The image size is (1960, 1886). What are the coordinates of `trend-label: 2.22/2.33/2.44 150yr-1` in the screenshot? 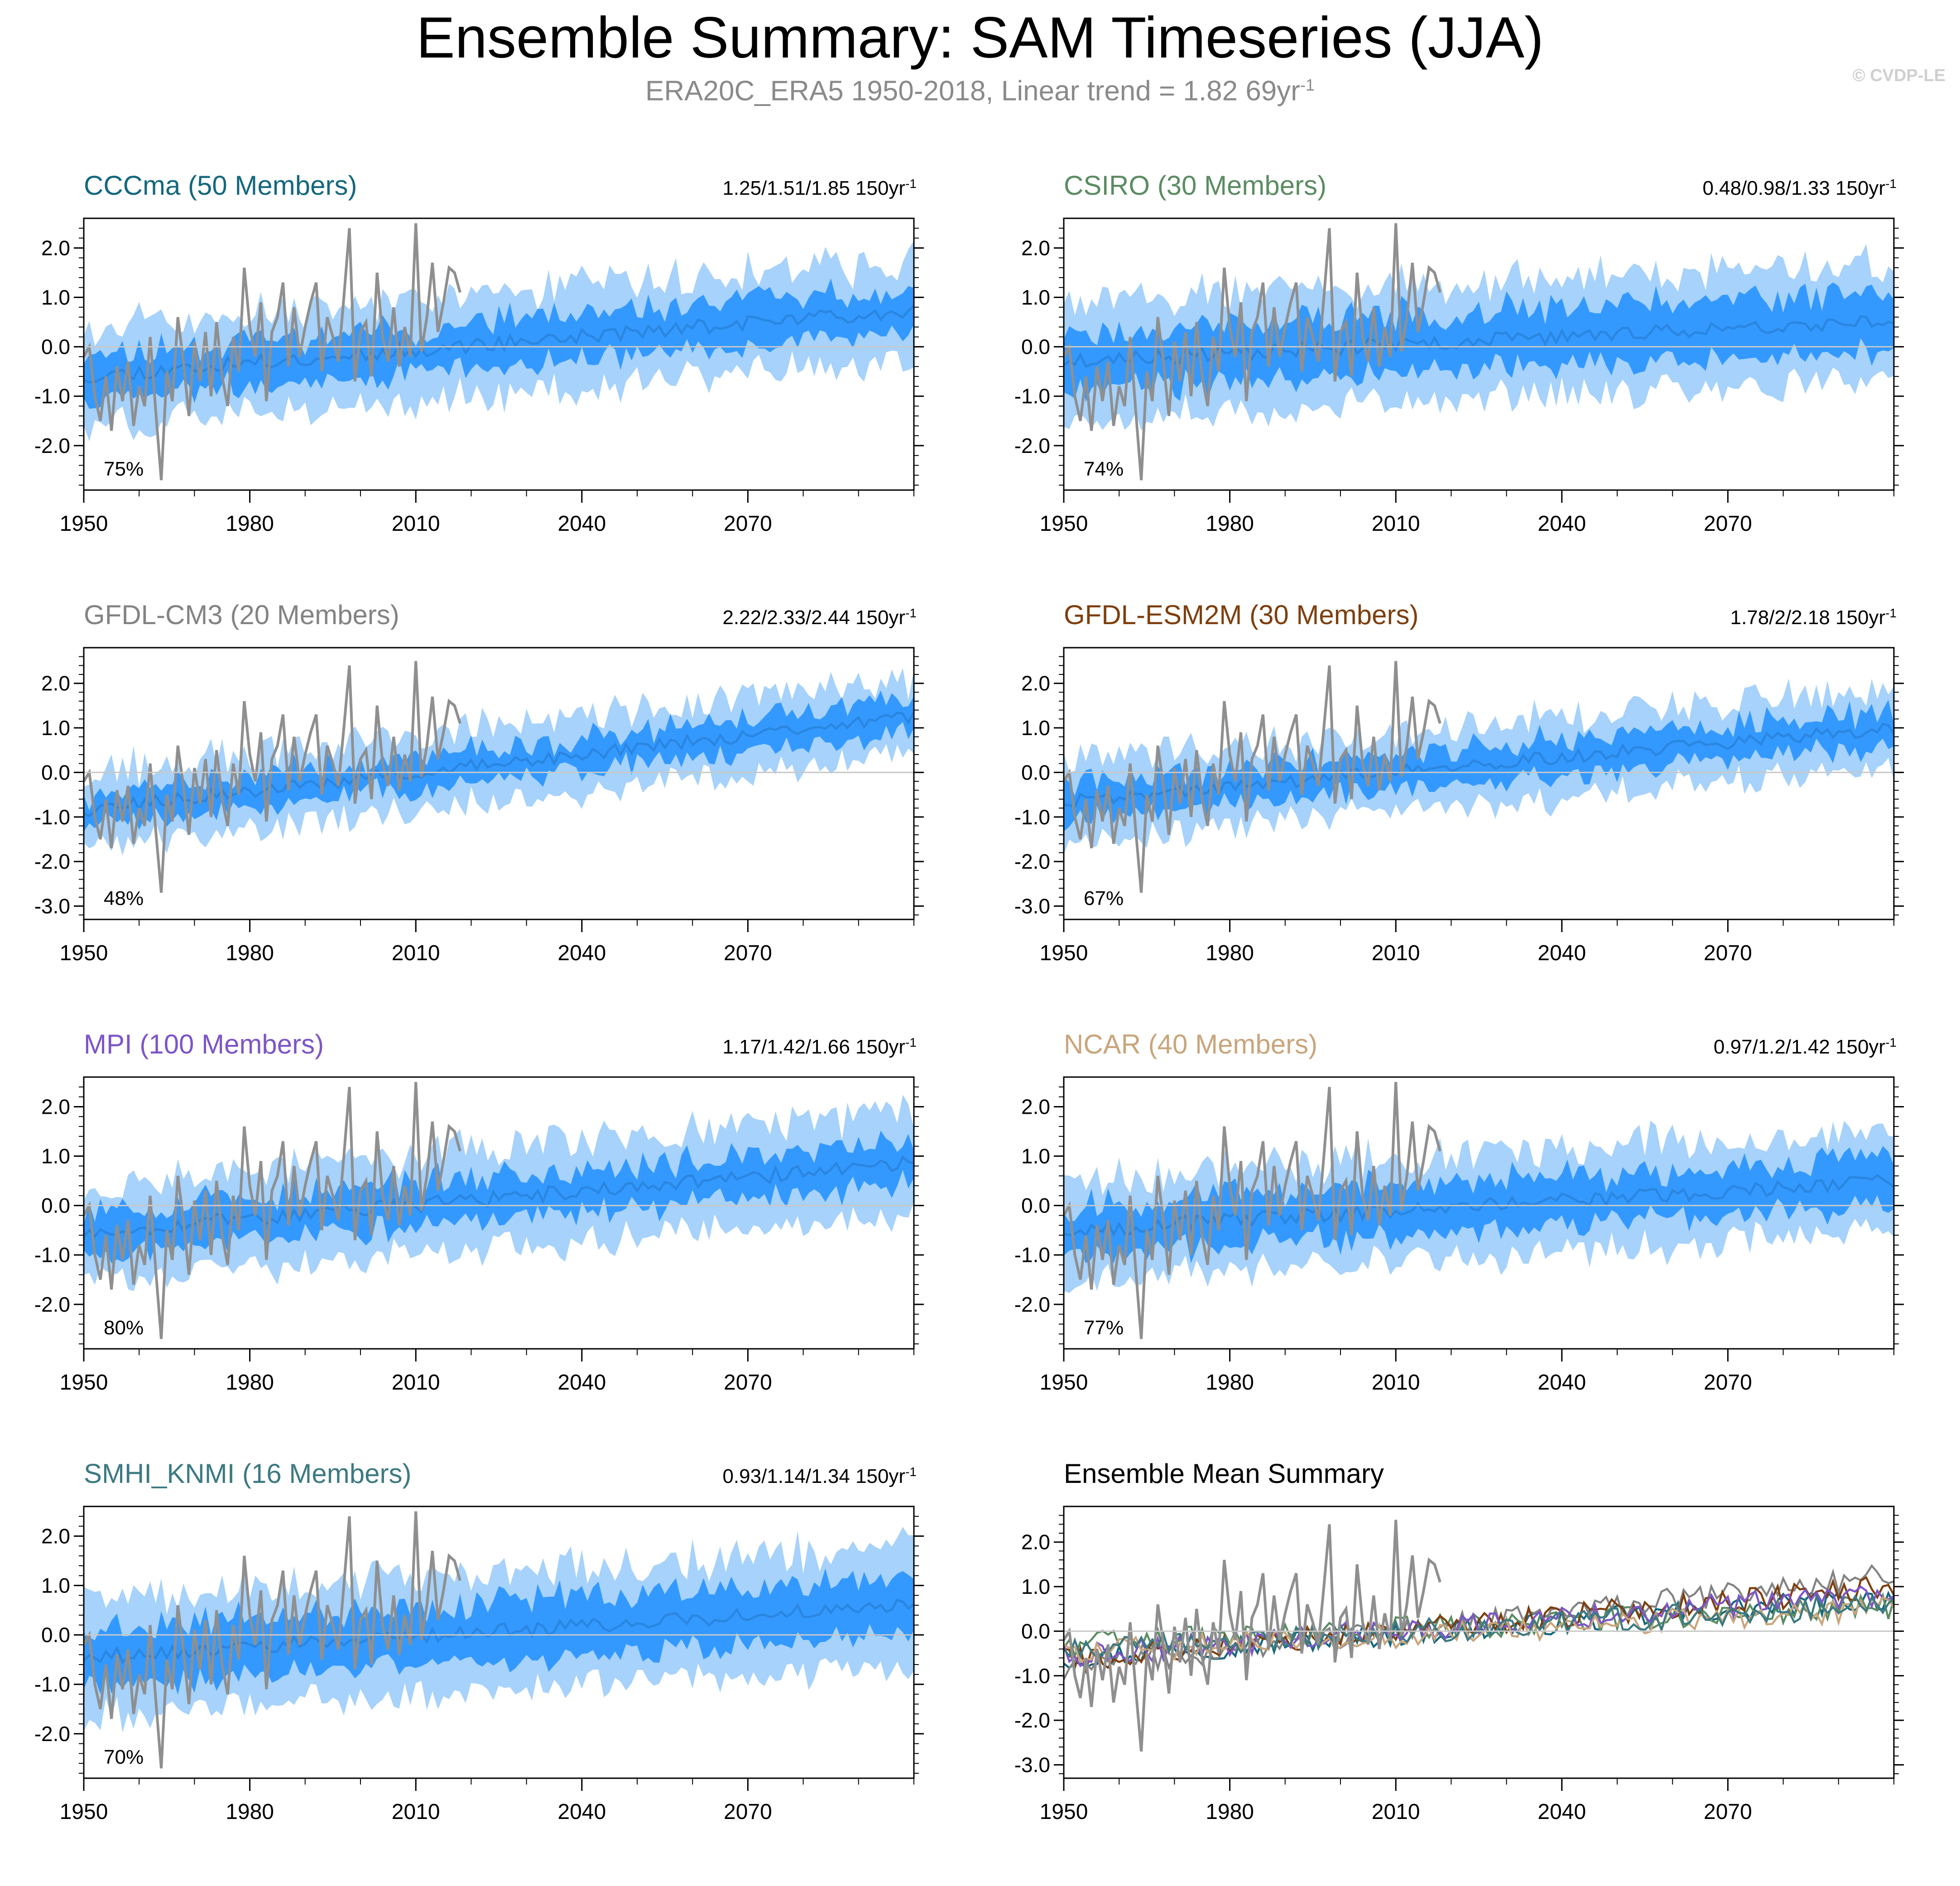 It's located at (819, 617).